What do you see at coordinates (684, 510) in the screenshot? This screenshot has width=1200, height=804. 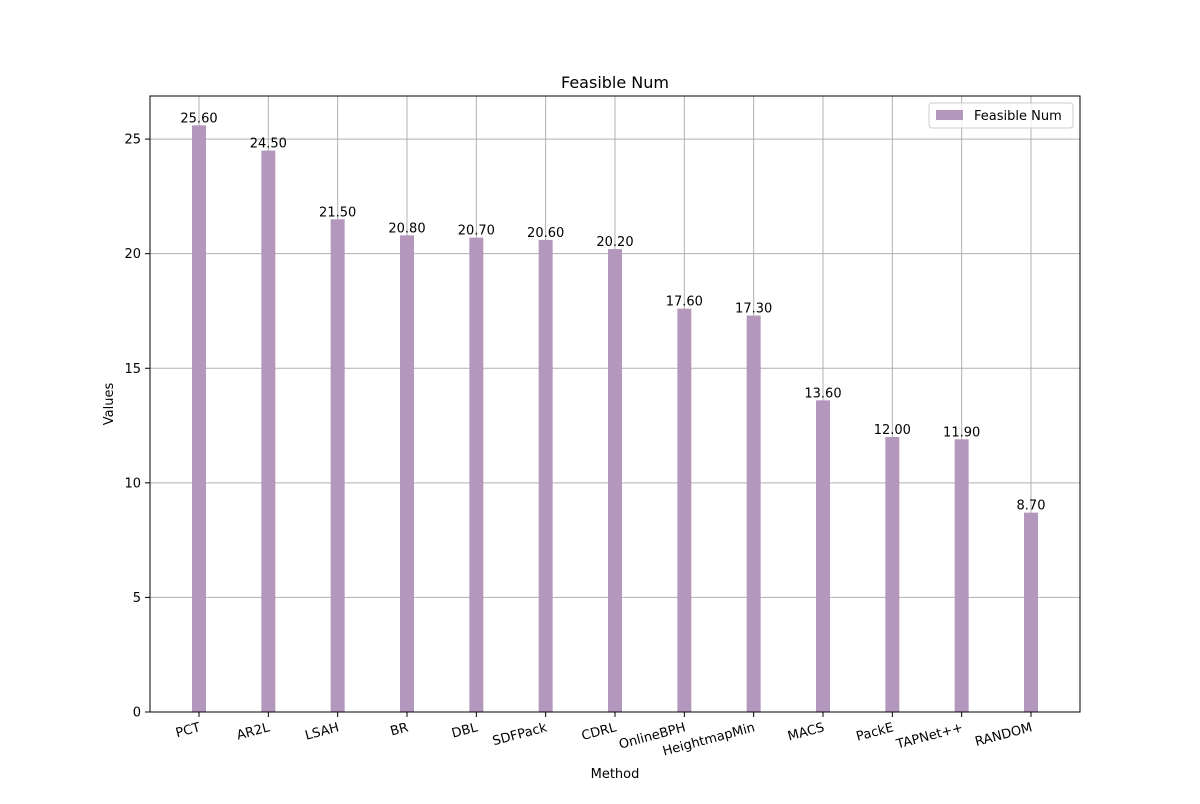 I see `bar-onlinebph` at bounding box center [684, 510].